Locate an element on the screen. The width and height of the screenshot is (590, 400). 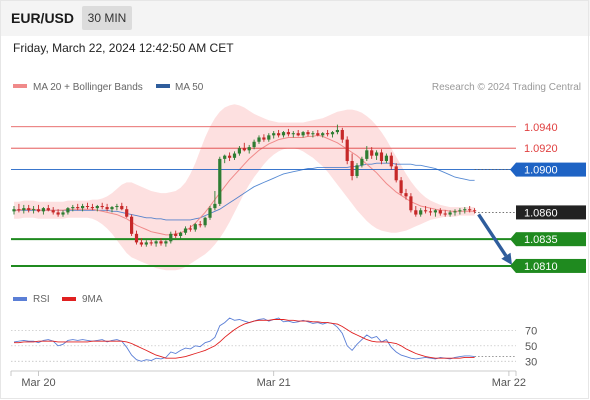
legend-swatch-ma20 is located at coordinates (20, 86).